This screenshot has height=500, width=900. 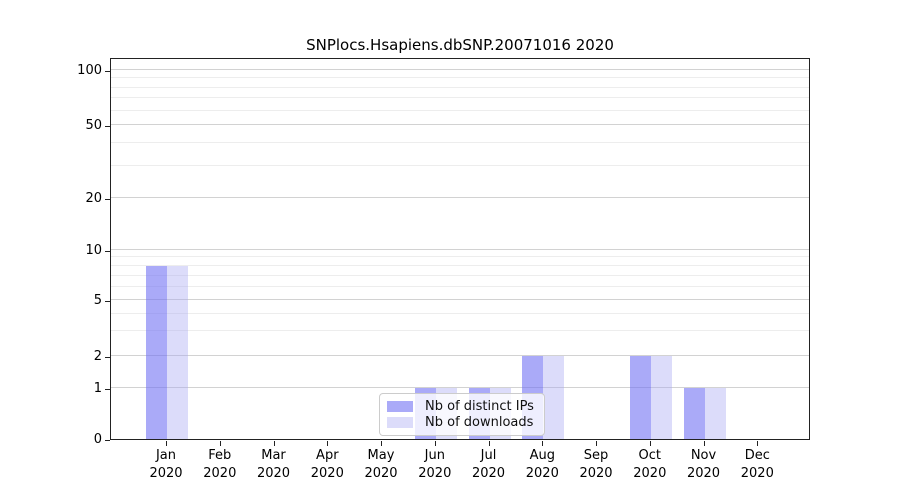 What do you see at coordinates (220, 455) in the screenshot?
I see `x-tick-label-month: Feb` at bounding box center [220, 455].